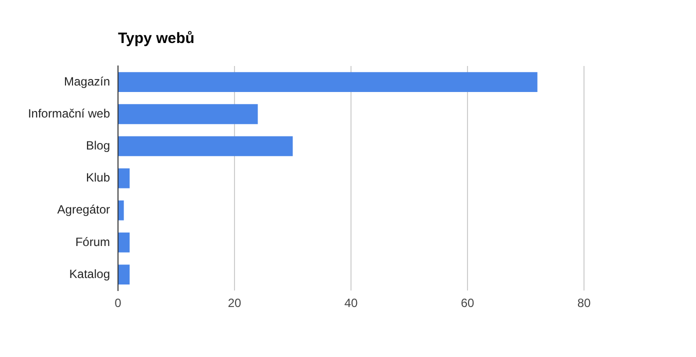 Image resolution: width=696 pixels, height=357 pixels. What do you see at coordinates (584, 303) in the screenshot?
I see `x-tick-label: 80` at bounding box center [584, 303].